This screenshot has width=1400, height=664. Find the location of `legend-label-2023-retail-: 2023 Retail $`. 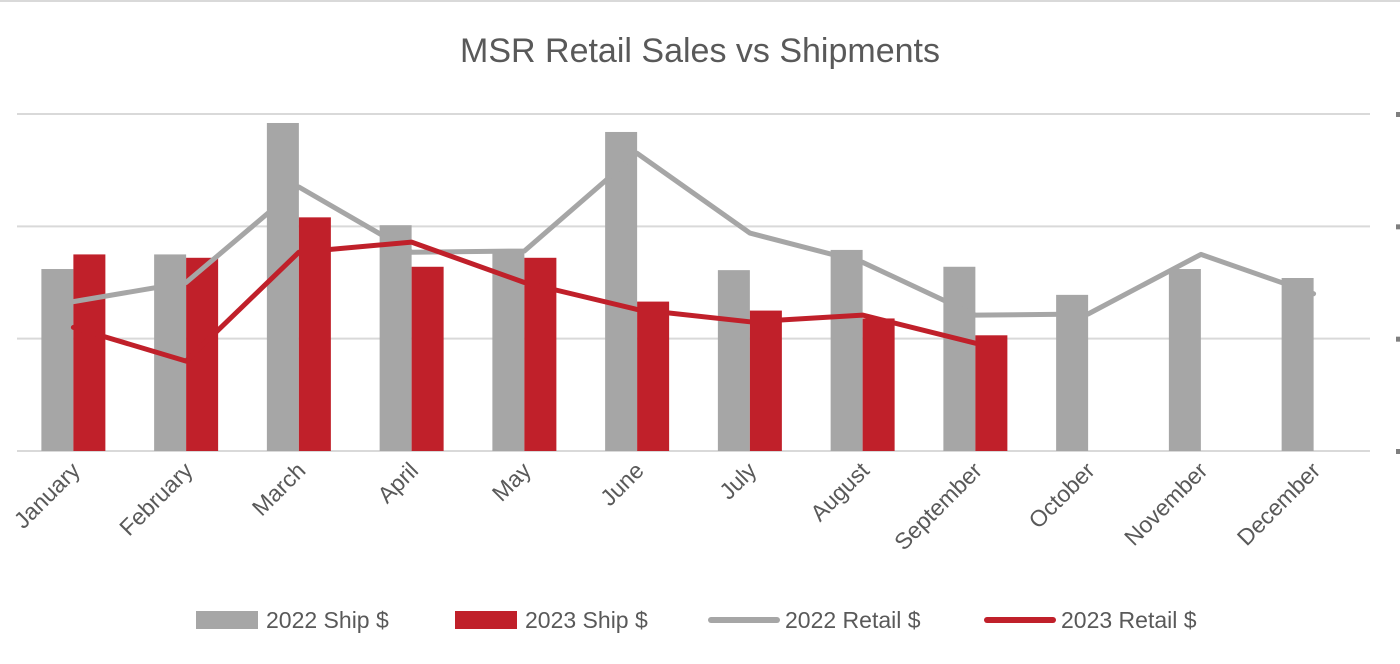

legend-label-2023-retail-: 2023 Retail $ is located at coordinates (1129, 620).